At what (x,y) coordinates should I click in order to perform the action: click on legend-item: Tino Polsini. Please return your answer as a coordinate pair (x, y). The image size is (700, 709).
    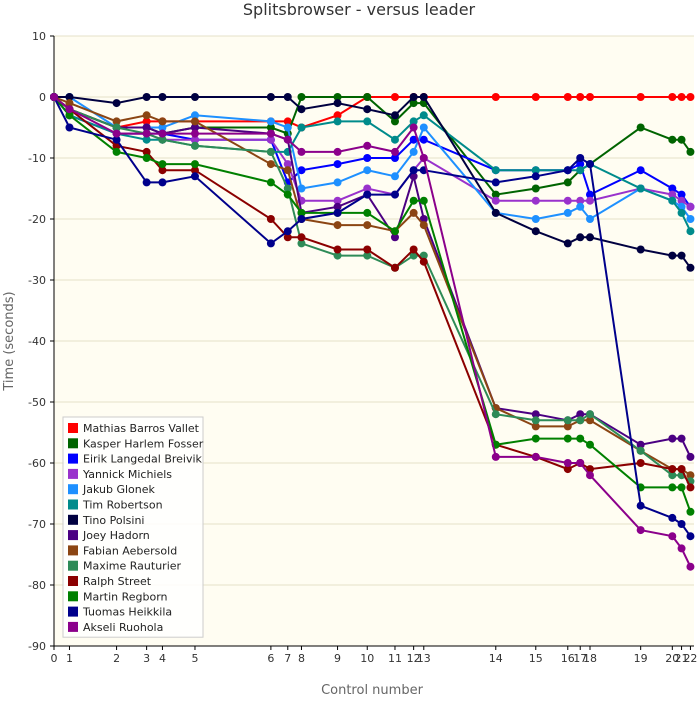
    Looking at the image, I should click on (106, 520).